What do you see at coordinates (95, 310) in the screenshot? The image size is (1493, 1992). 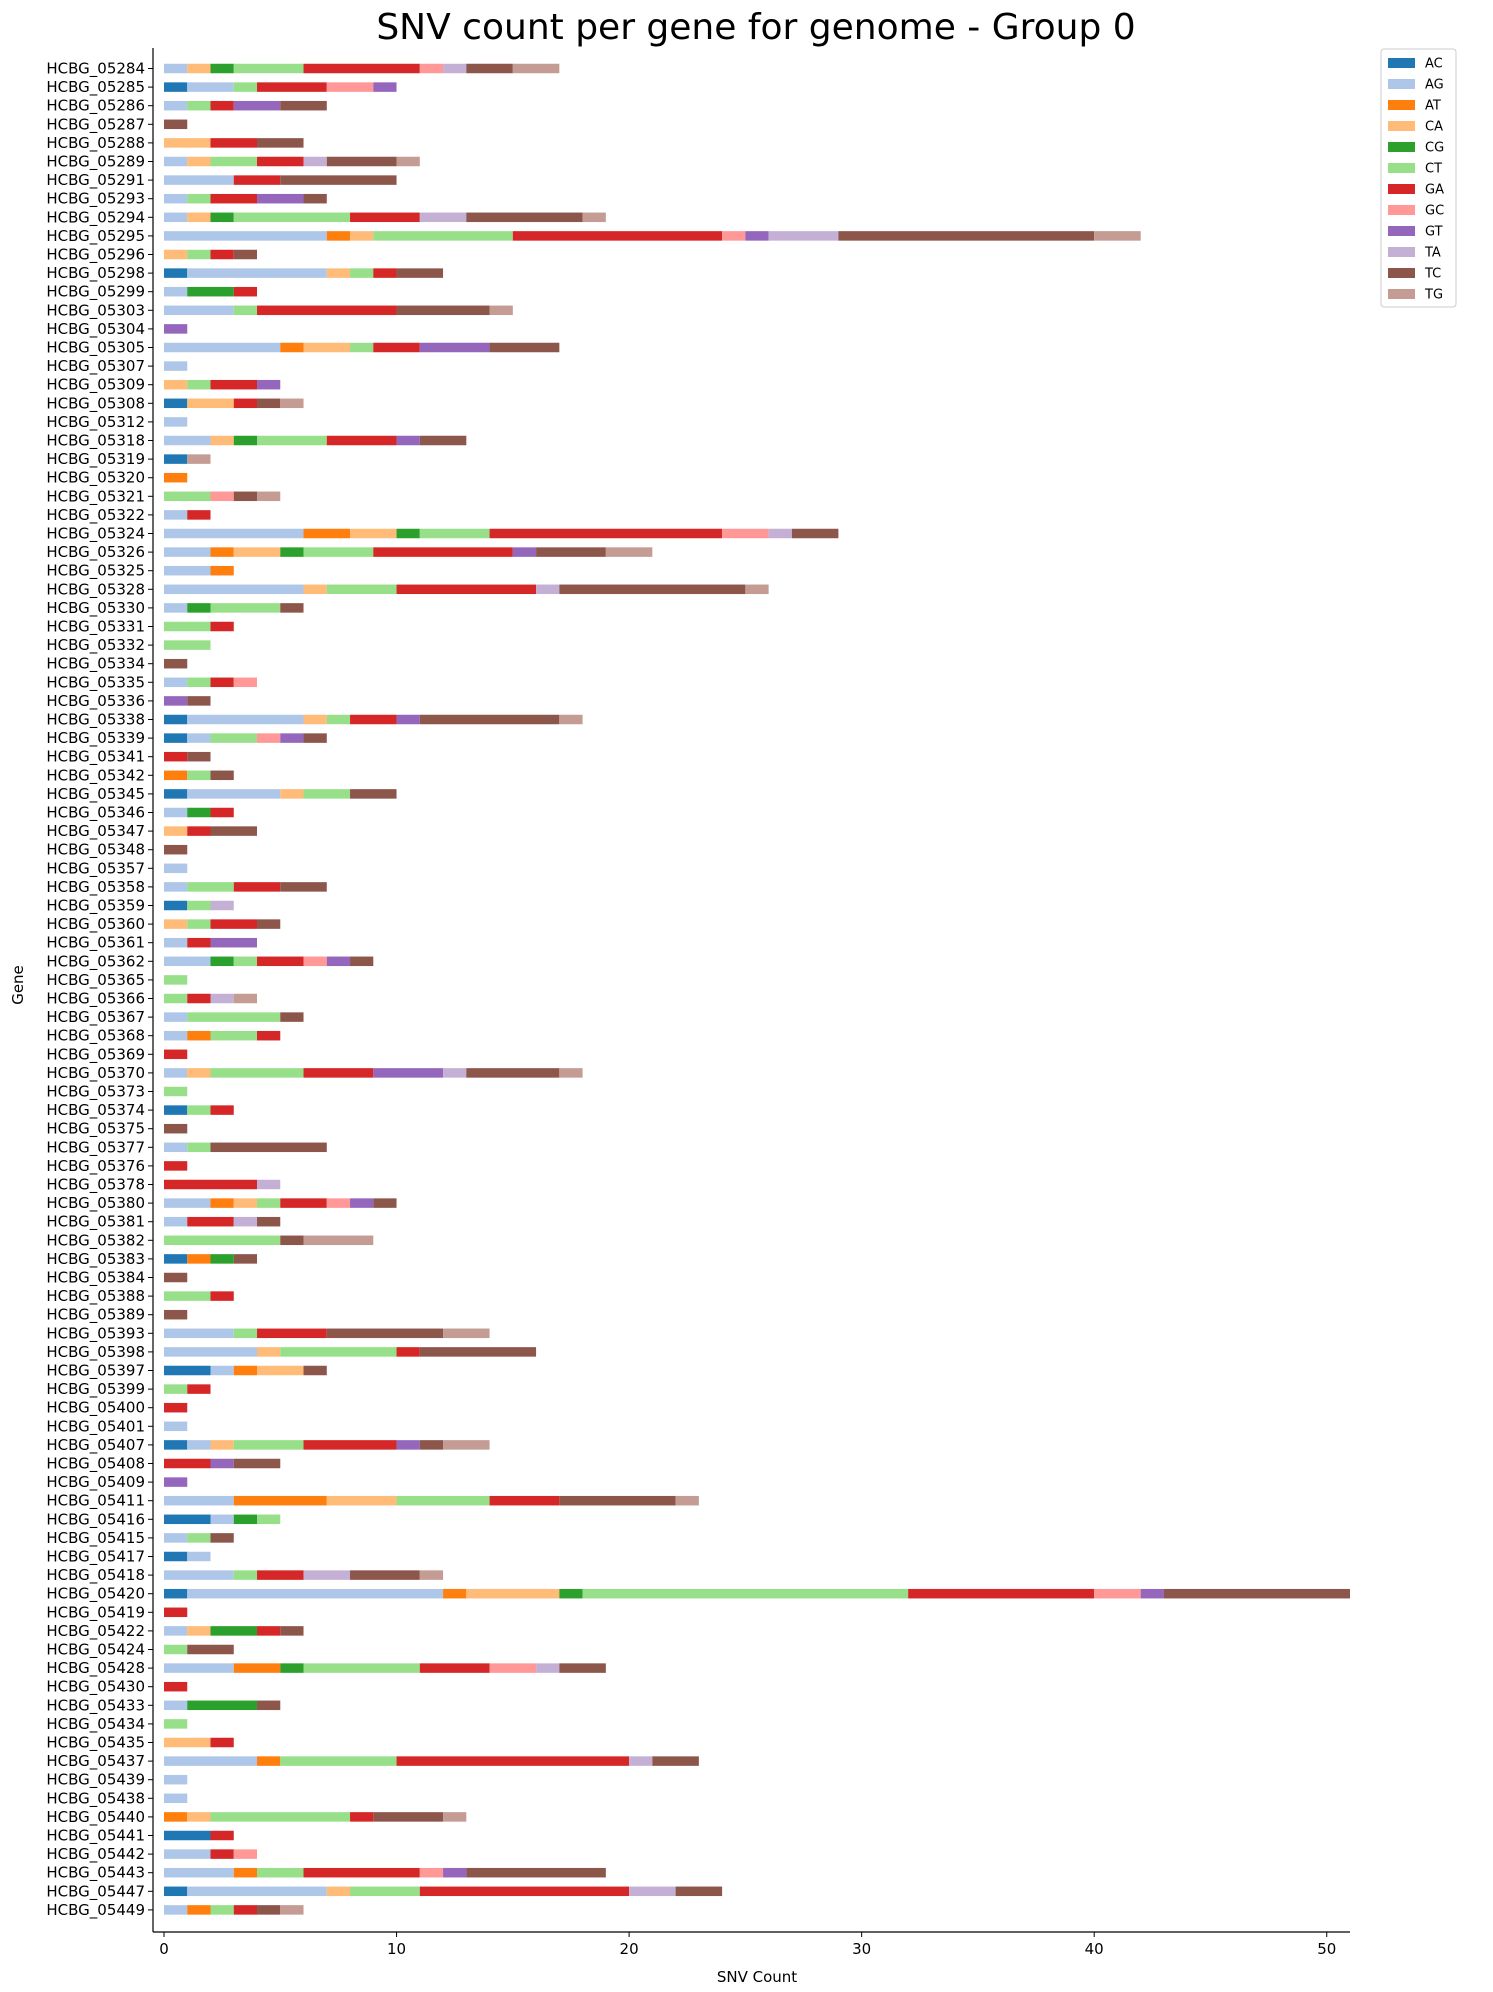 I see `y-tick-label: HCBG_05303` at bounding box center [95, 310].